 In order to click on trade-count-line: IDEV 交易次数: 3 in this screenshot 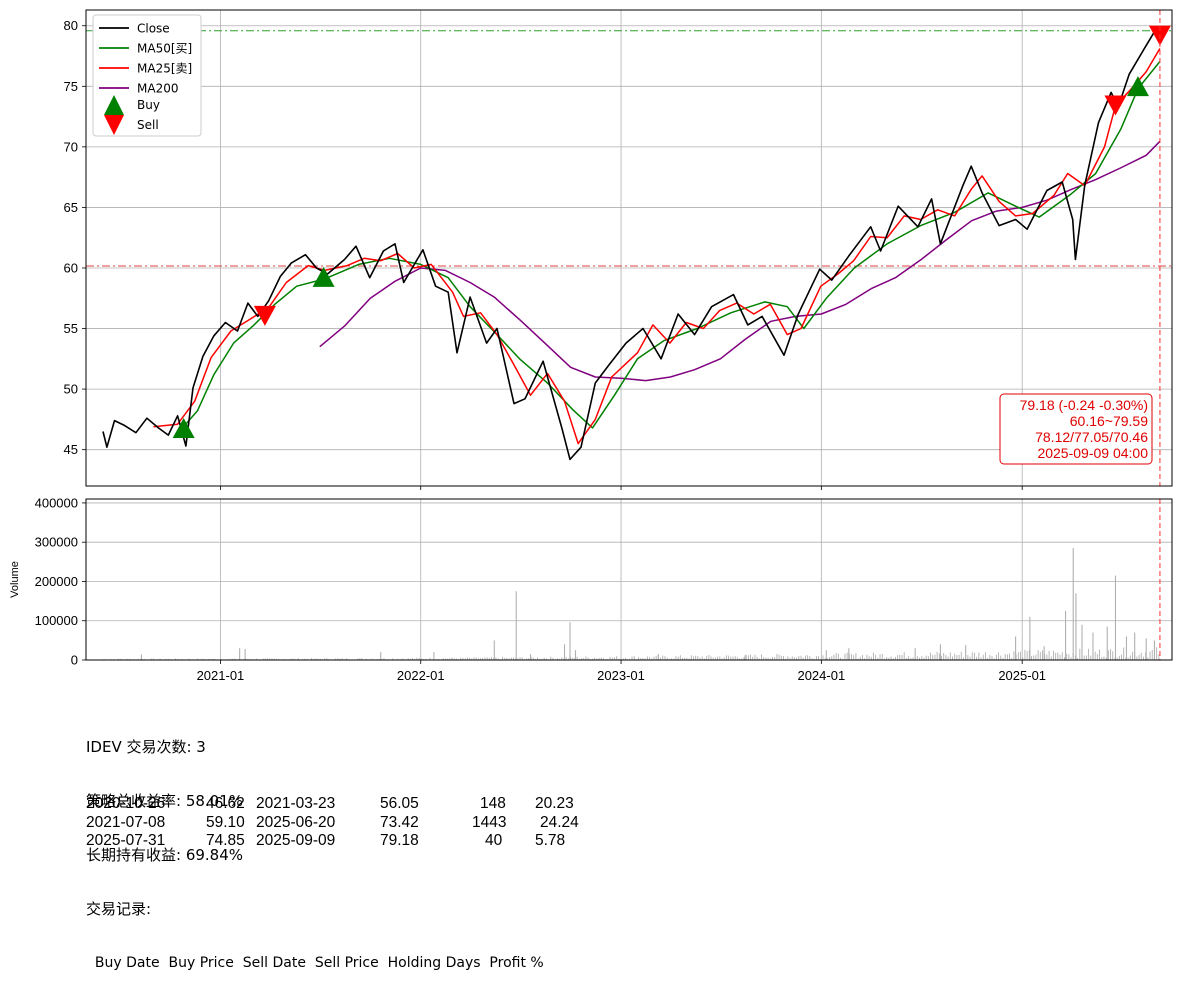, I will do `click(146, 747)`.